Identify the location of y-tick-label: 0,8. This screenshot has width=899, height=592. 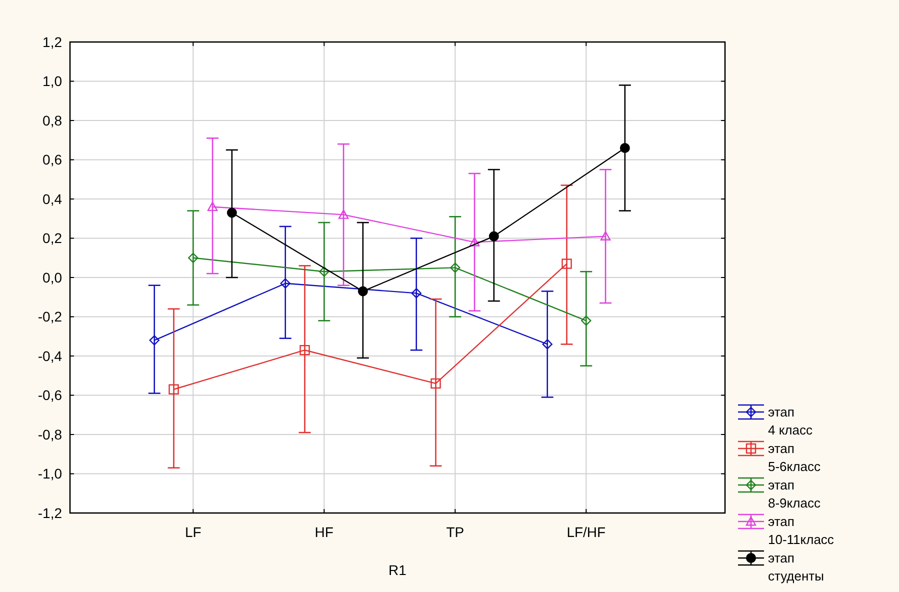
(52, 120).